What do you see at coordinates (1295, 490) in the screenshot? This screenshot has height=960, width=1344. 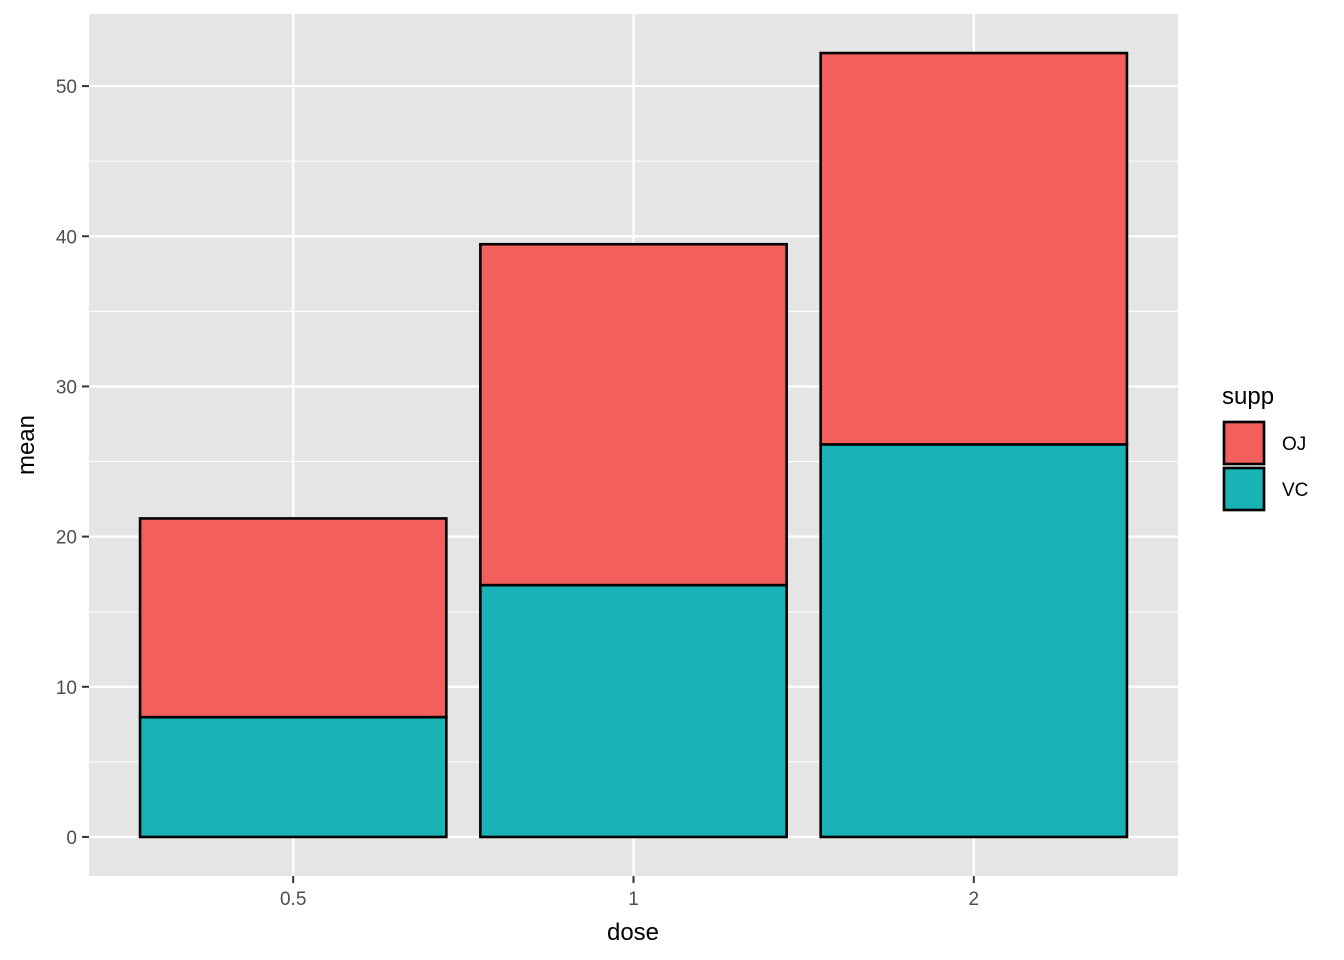 I see `legend-label-vc: VC` at bounding box center [1295, 490].